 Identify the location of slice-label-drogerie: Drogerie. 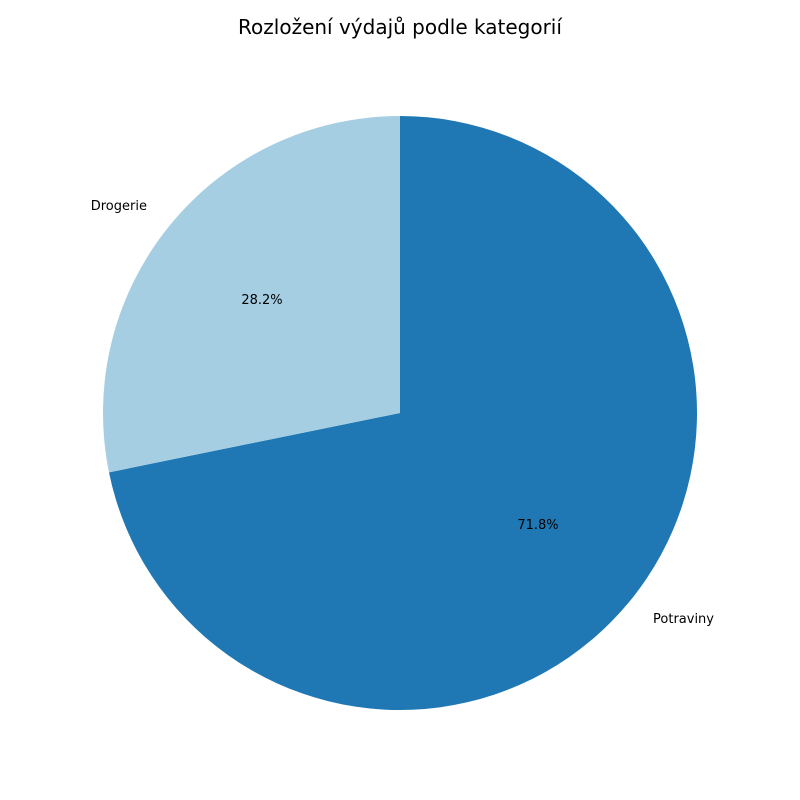
(119, 206).